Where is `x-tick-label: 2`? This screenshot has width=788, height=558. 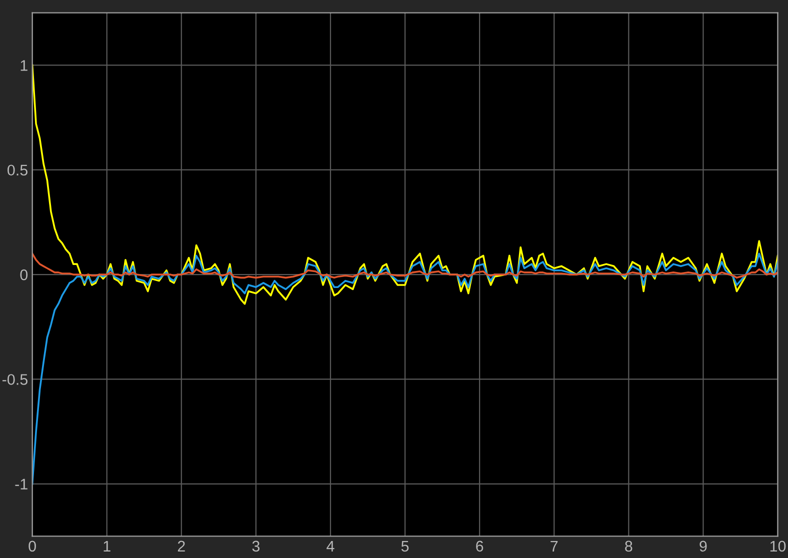
x-tick-label: 2 is located at coordinates (181, 546).